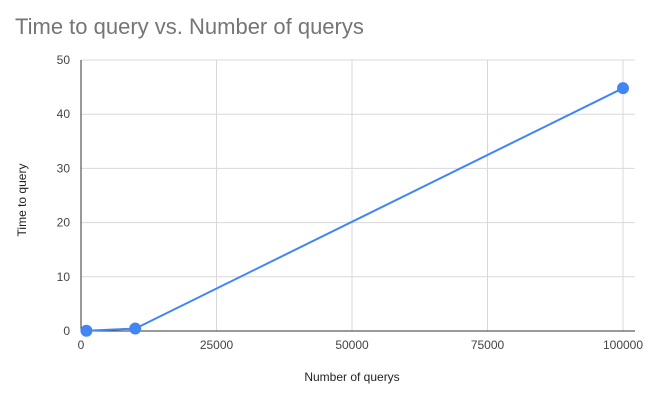 This screenshot has height=403, width=653. I want to click on x-axis-title: Number of querys, so click(352, 377).